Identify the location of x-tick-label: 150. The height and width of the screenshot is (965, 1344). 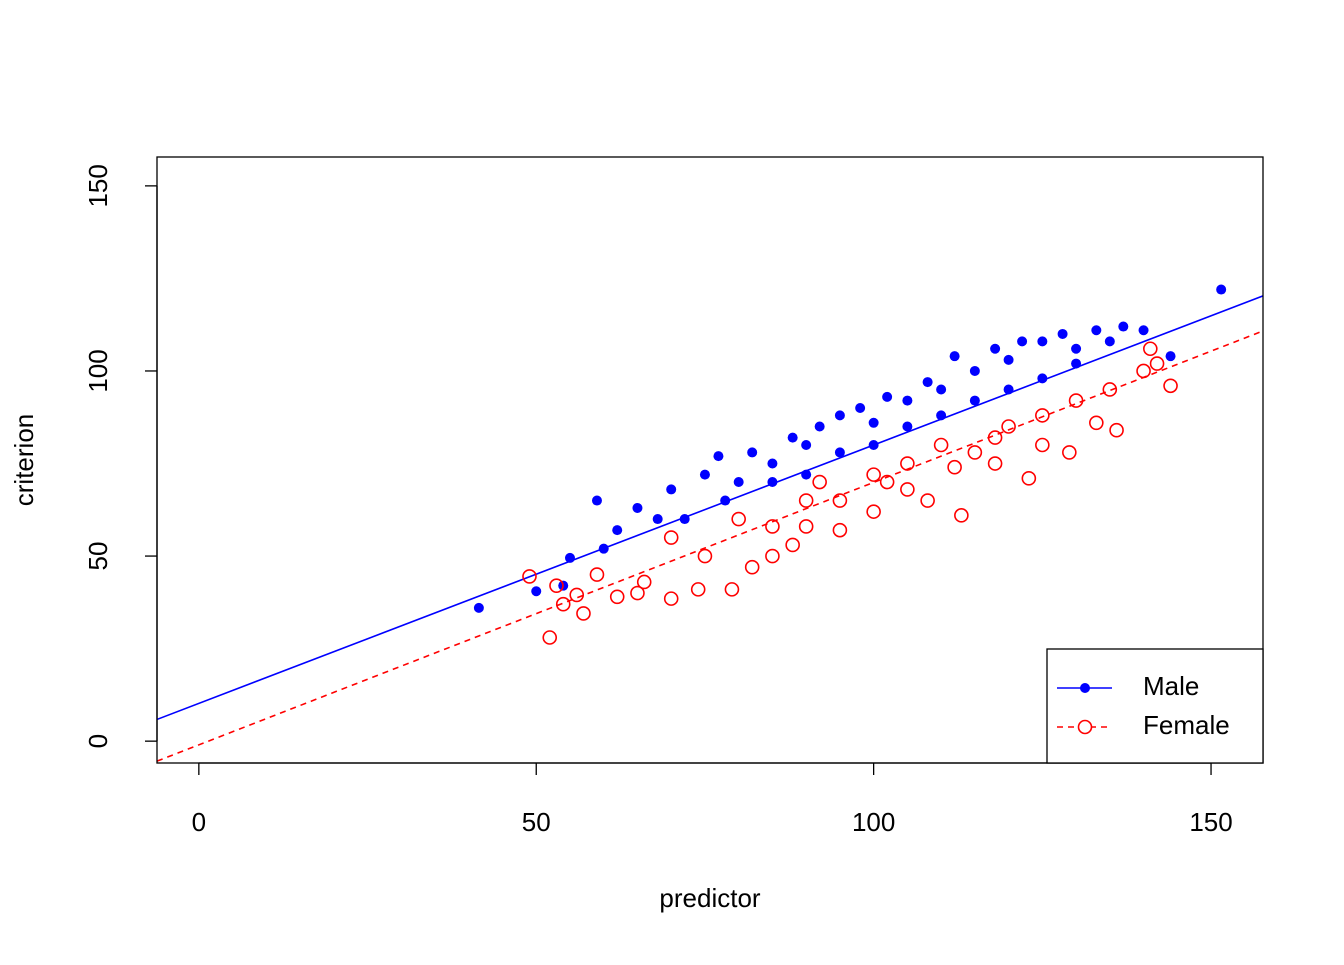
(1210, 822).